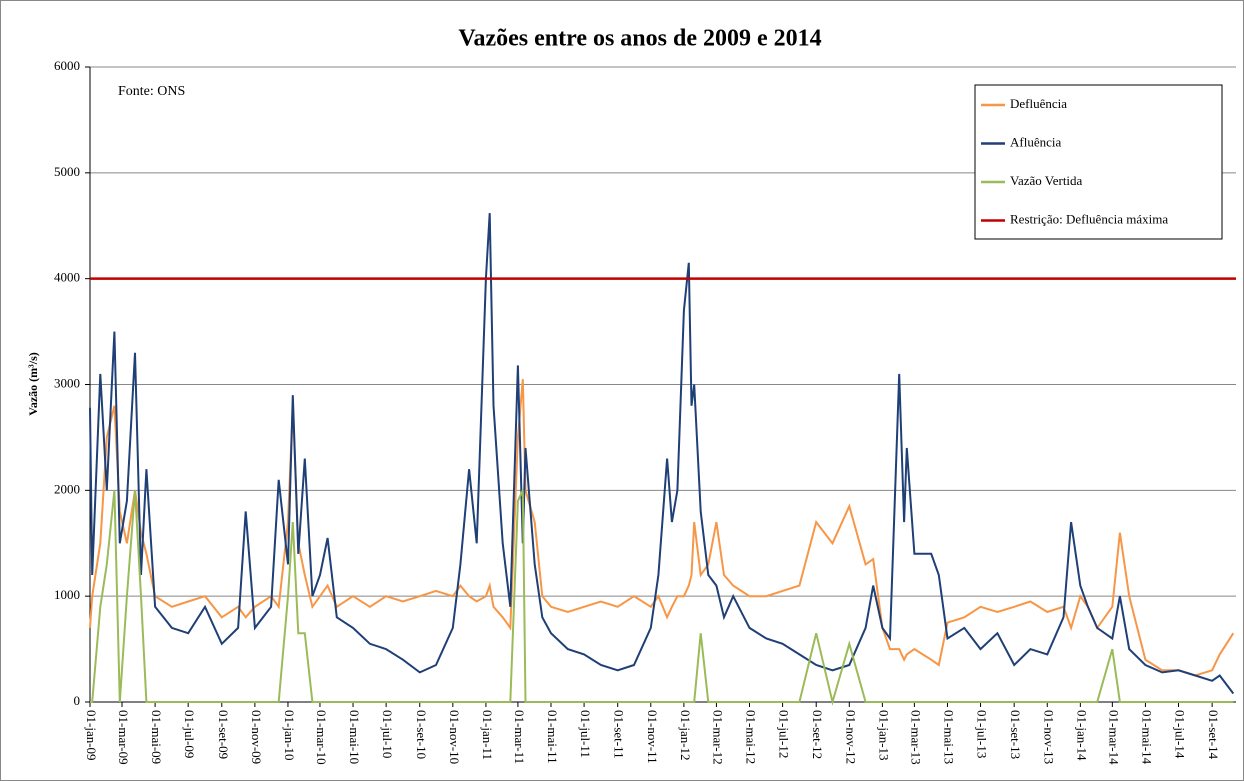 The width and height of the screenshot is (1244, 781). Describe the element at coordinates (1213, 735) in the screenshot. I see `x-tick-label: 01-set-14` at that location.